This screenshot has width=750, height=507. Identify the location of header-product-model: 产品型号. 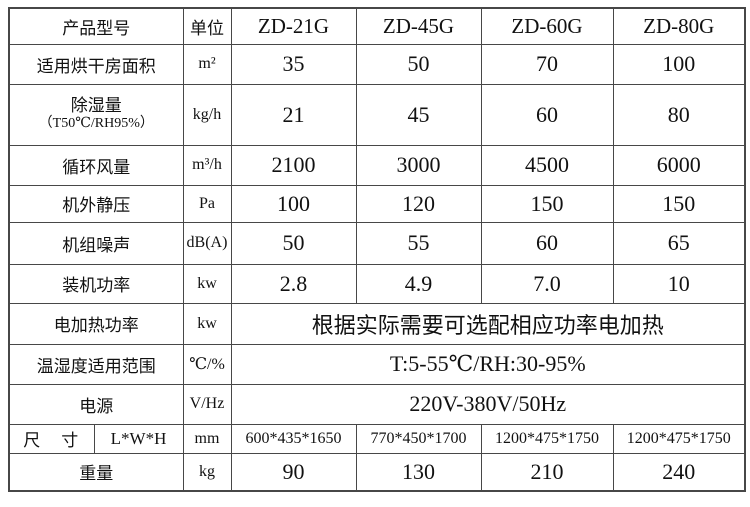
(96, 26).